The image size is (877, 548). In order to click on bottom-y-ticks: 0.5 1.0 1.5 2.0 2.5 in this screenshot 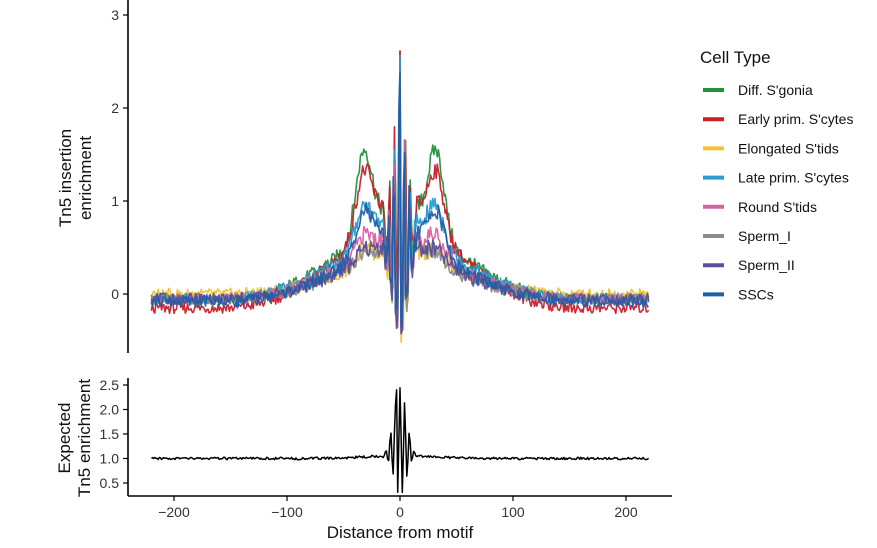, I will do `click(114, 434)`.